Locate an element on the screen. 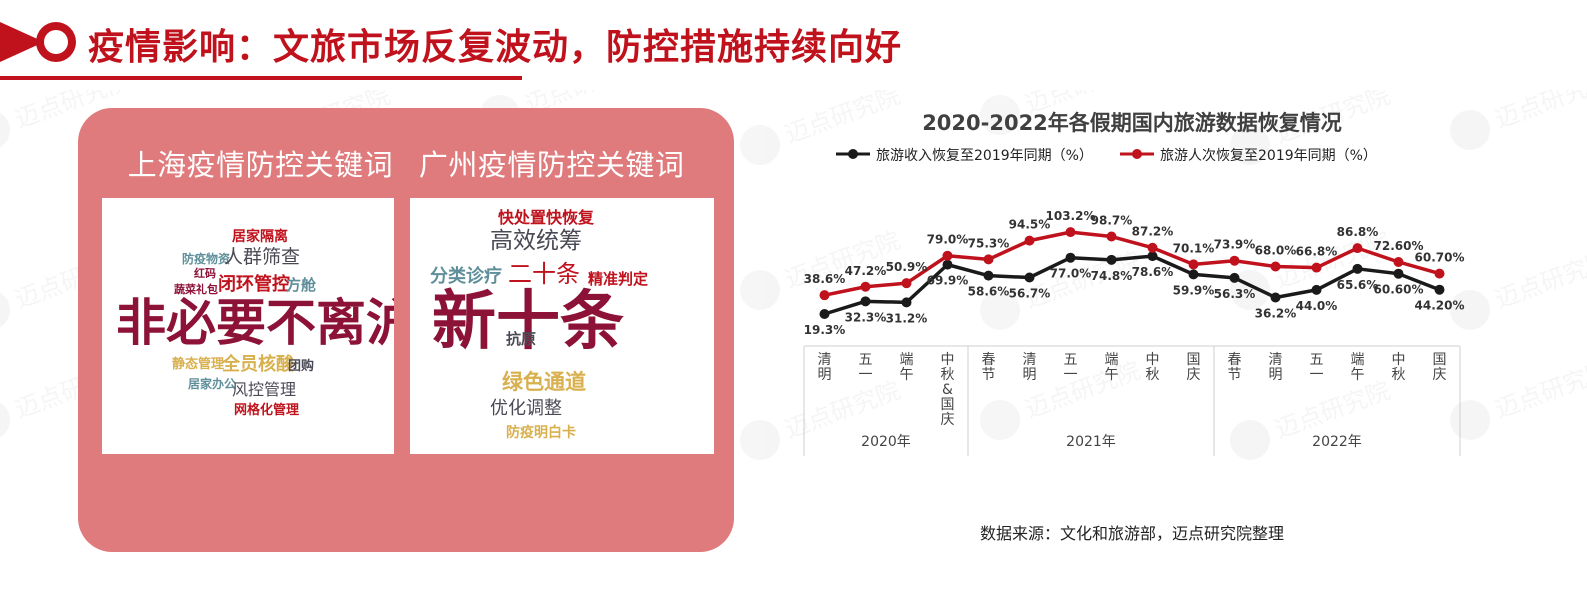  data-label: 59.9% is located at coordinates (1194, 290).